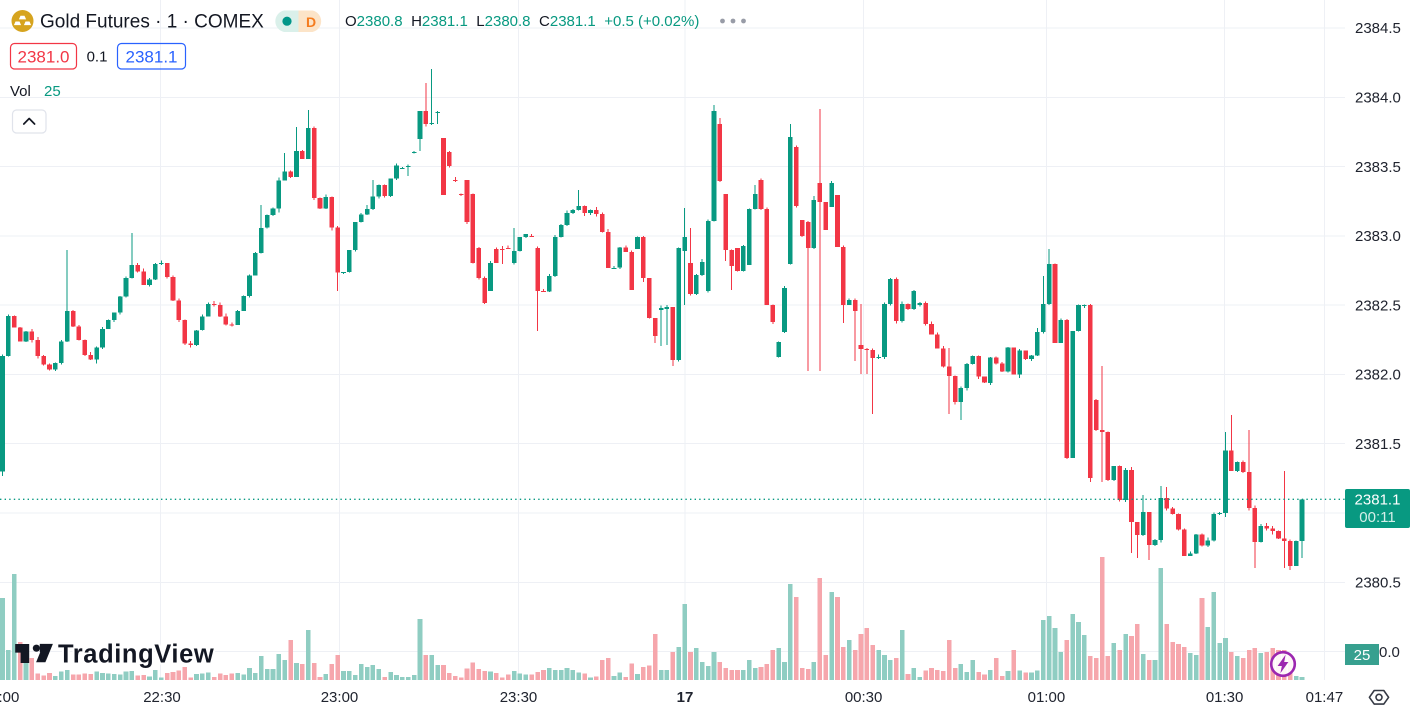  Describe the element at coordinates (864, 697) in the screenshot. I see `svg-text: 00:30` at that location.